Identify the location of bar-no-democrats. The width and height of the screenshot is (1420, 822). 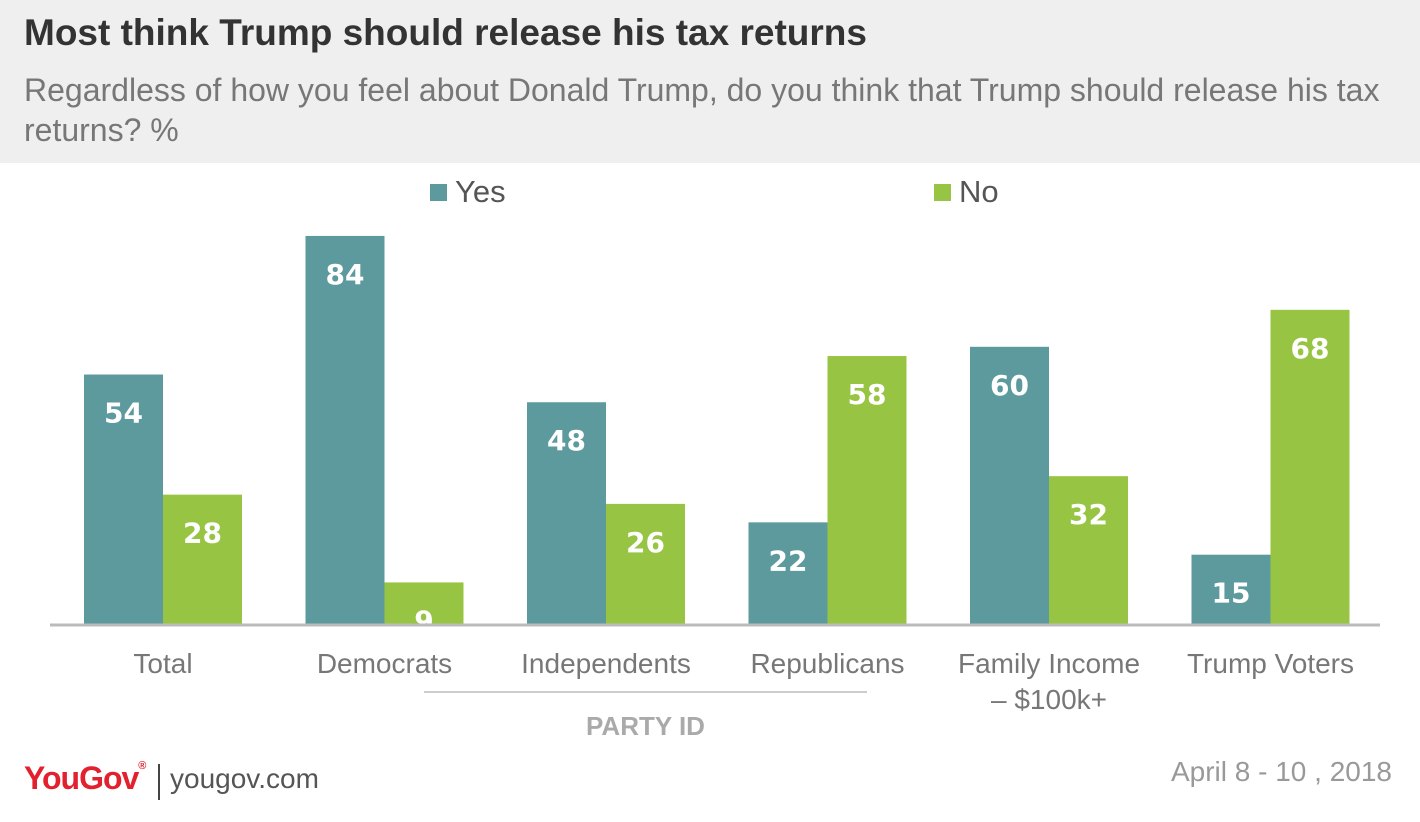
(424, 603).